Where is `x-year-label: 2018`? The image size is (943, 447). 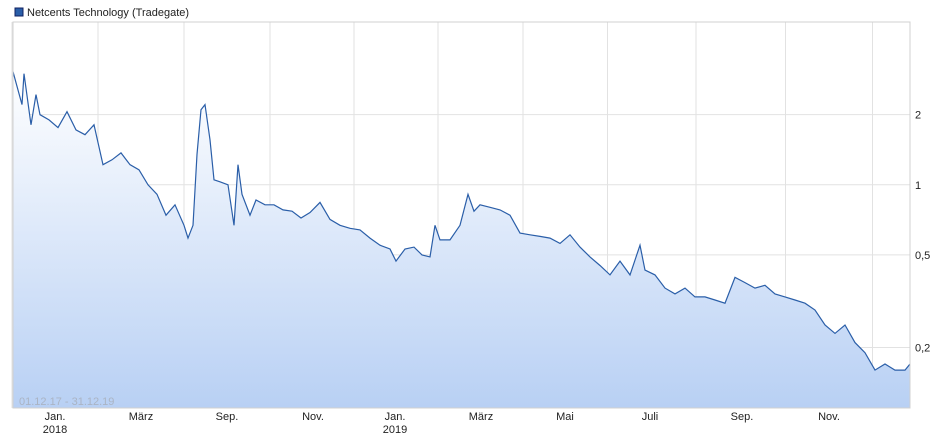 x-year-label: 2018 is located at coordinates (55, 430).